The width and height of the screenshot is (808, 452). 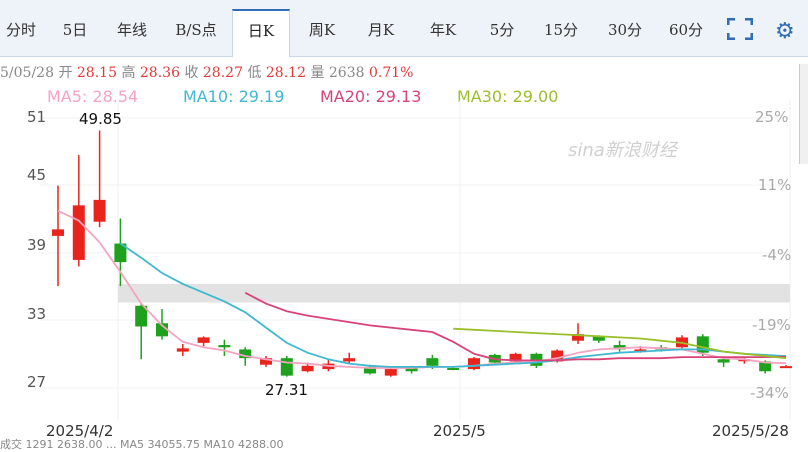 What do you see at coordinates (37, 245) in the screenshot?
I see `y-tick-label: 39` at bounding box center [37, 245].